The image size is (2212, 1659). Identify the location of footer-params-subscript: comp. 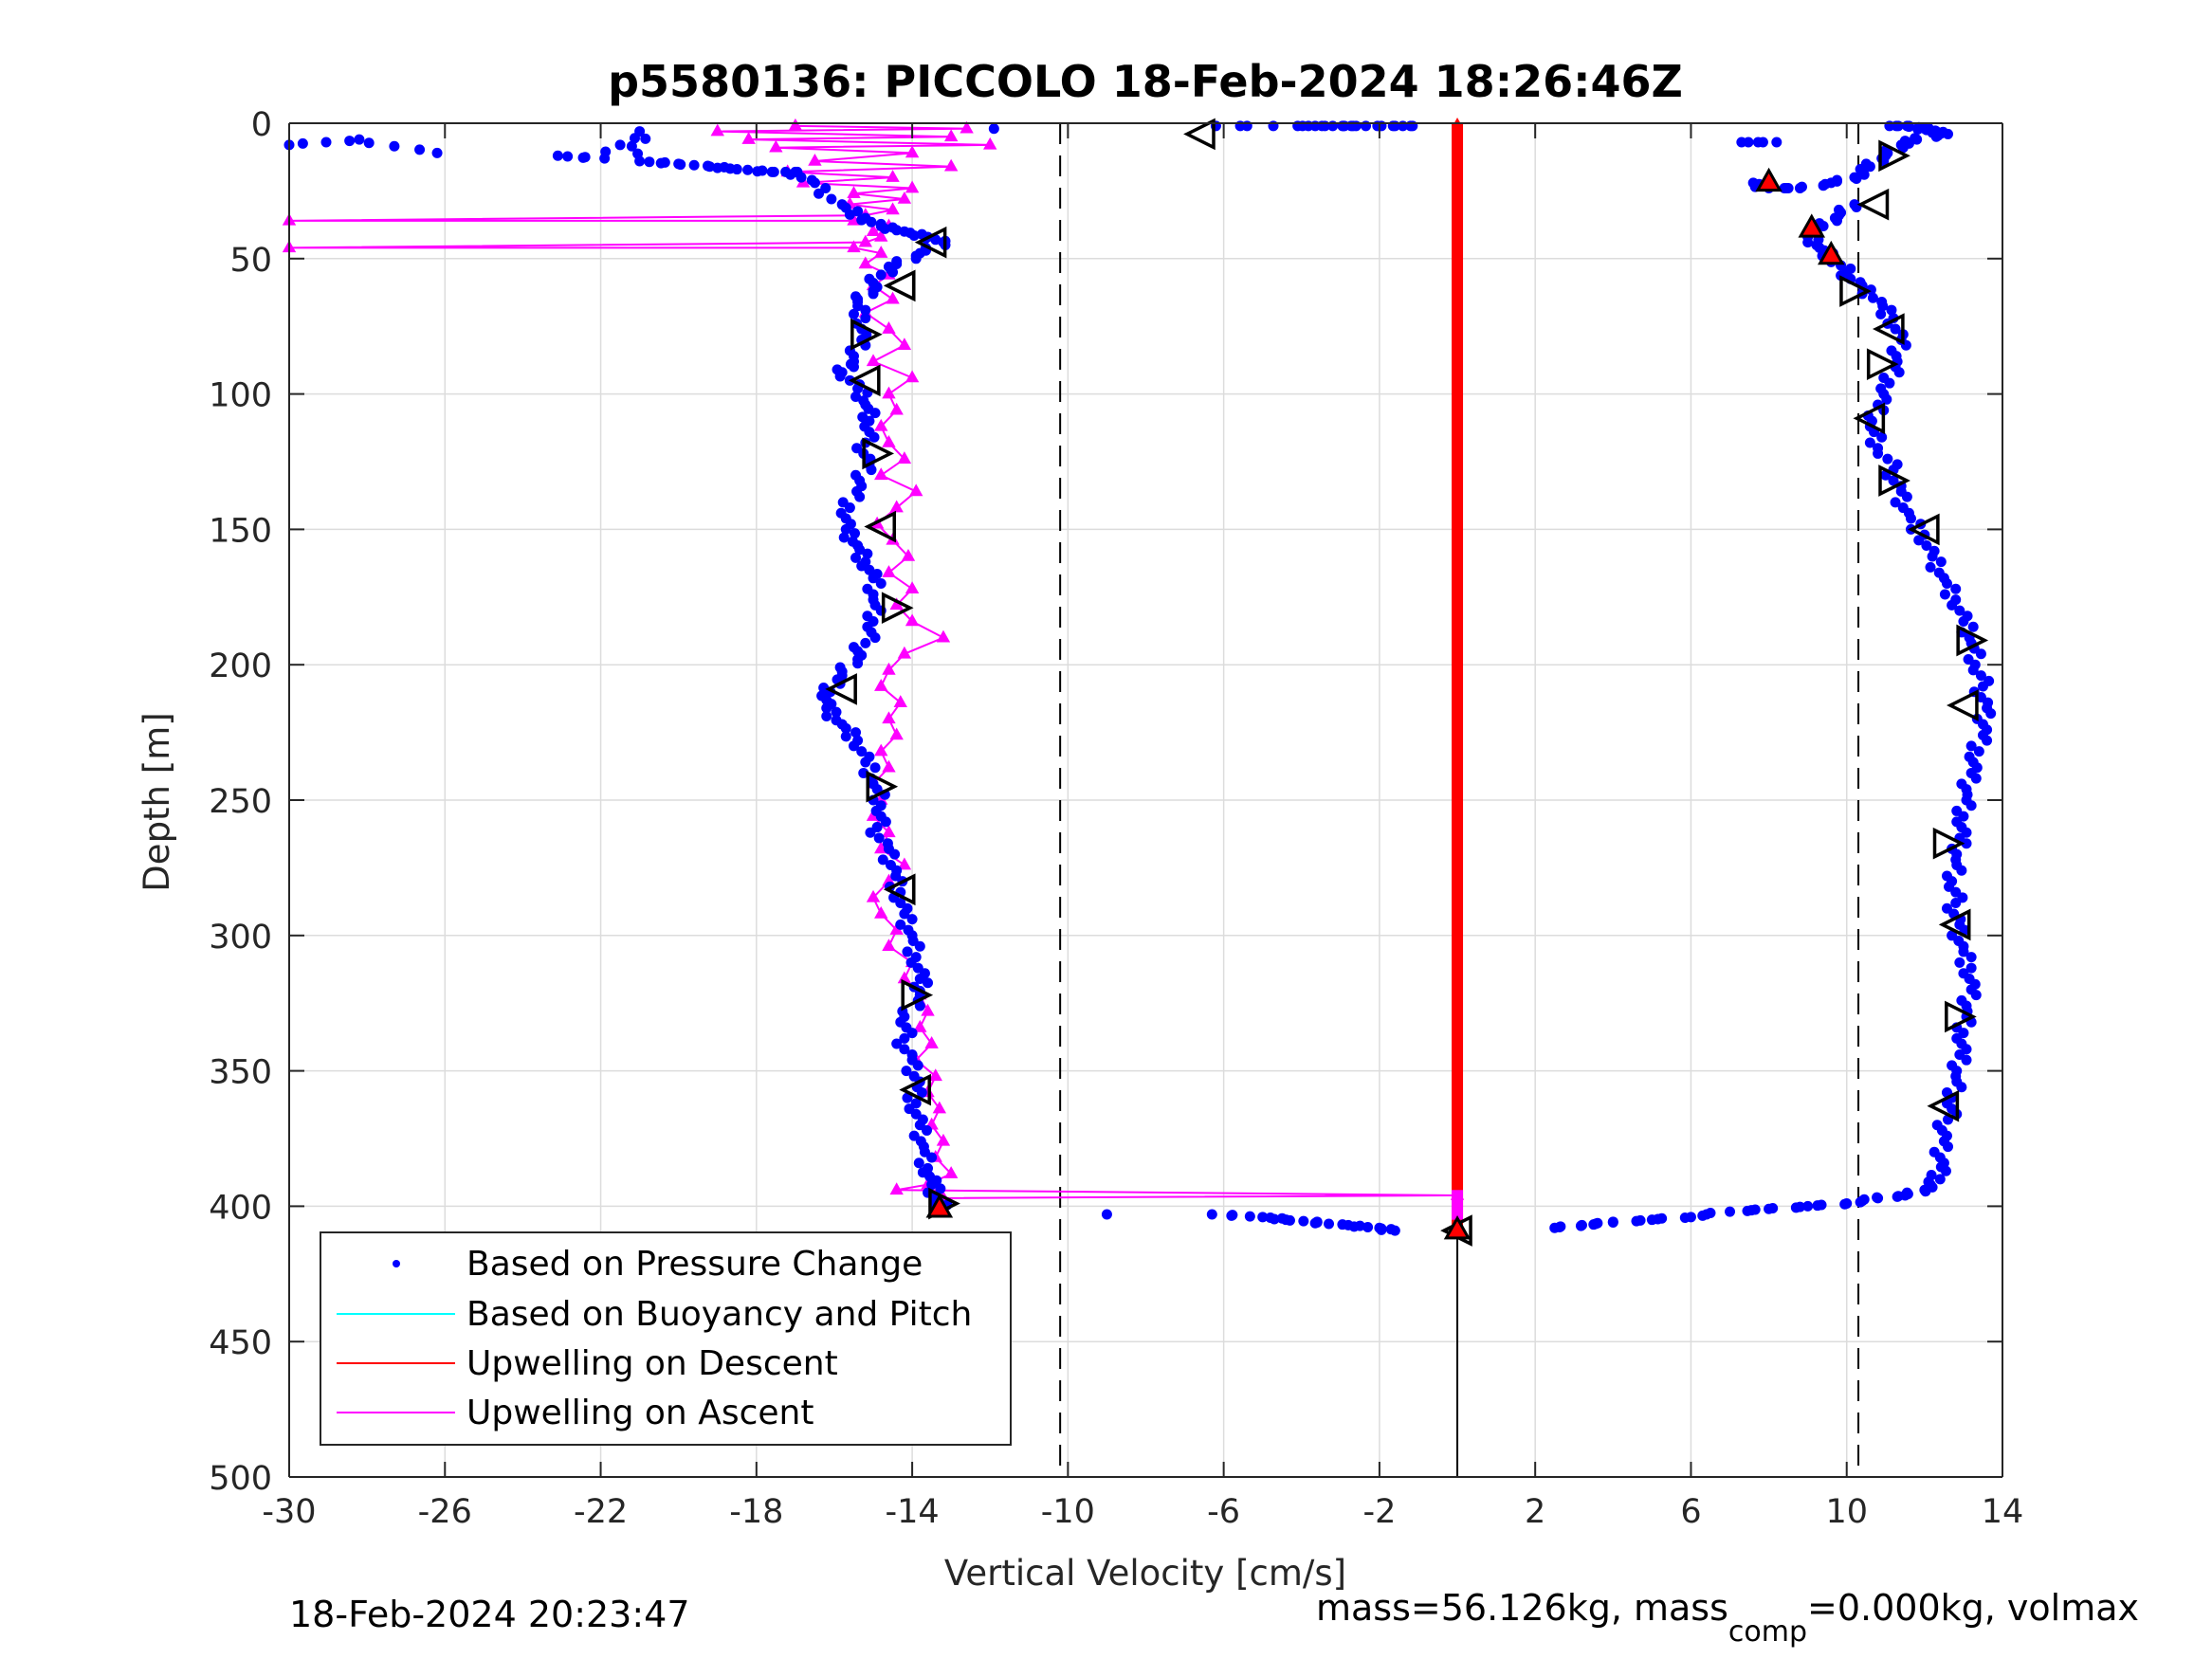
(1767, 1632).